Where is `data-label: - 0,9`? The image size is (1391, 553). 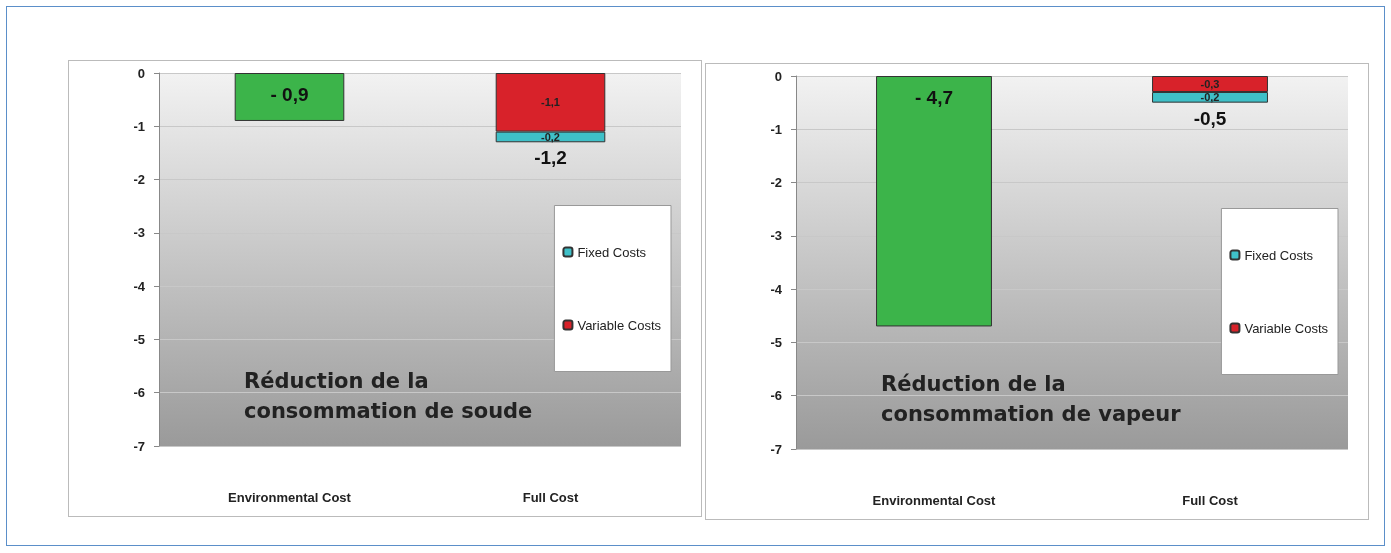
data-label: - 0,9 is located at coordinates (289, 94).